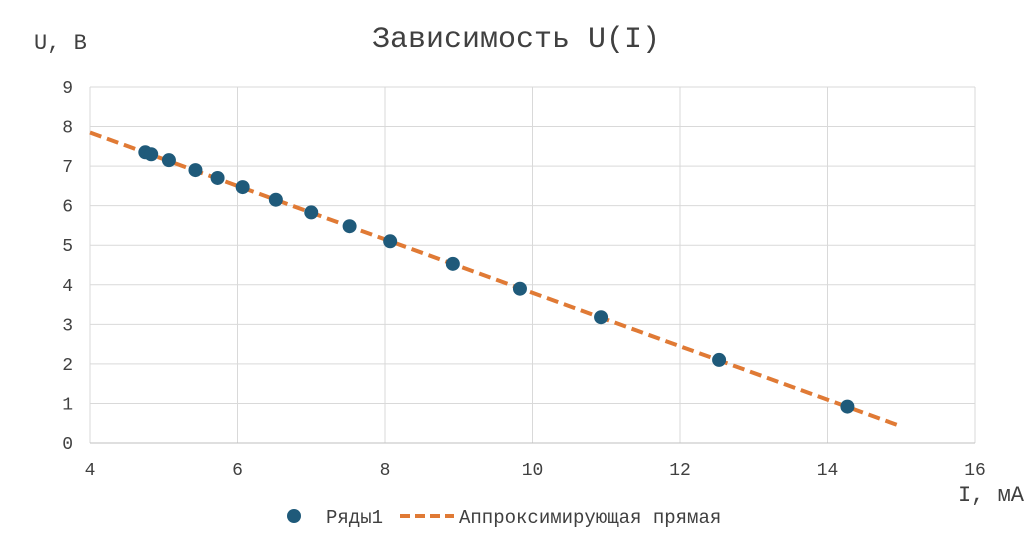 The image size is (1032, 551). What do you see at coordinates (67, 247) in the screenshot?
I see `y-tick-label: 5` at bounding box center [67, 247].